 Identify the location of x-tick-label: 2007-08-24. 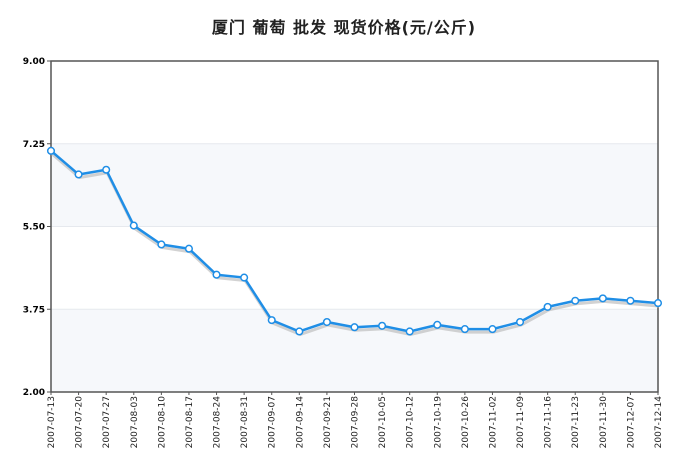
(218, 422).